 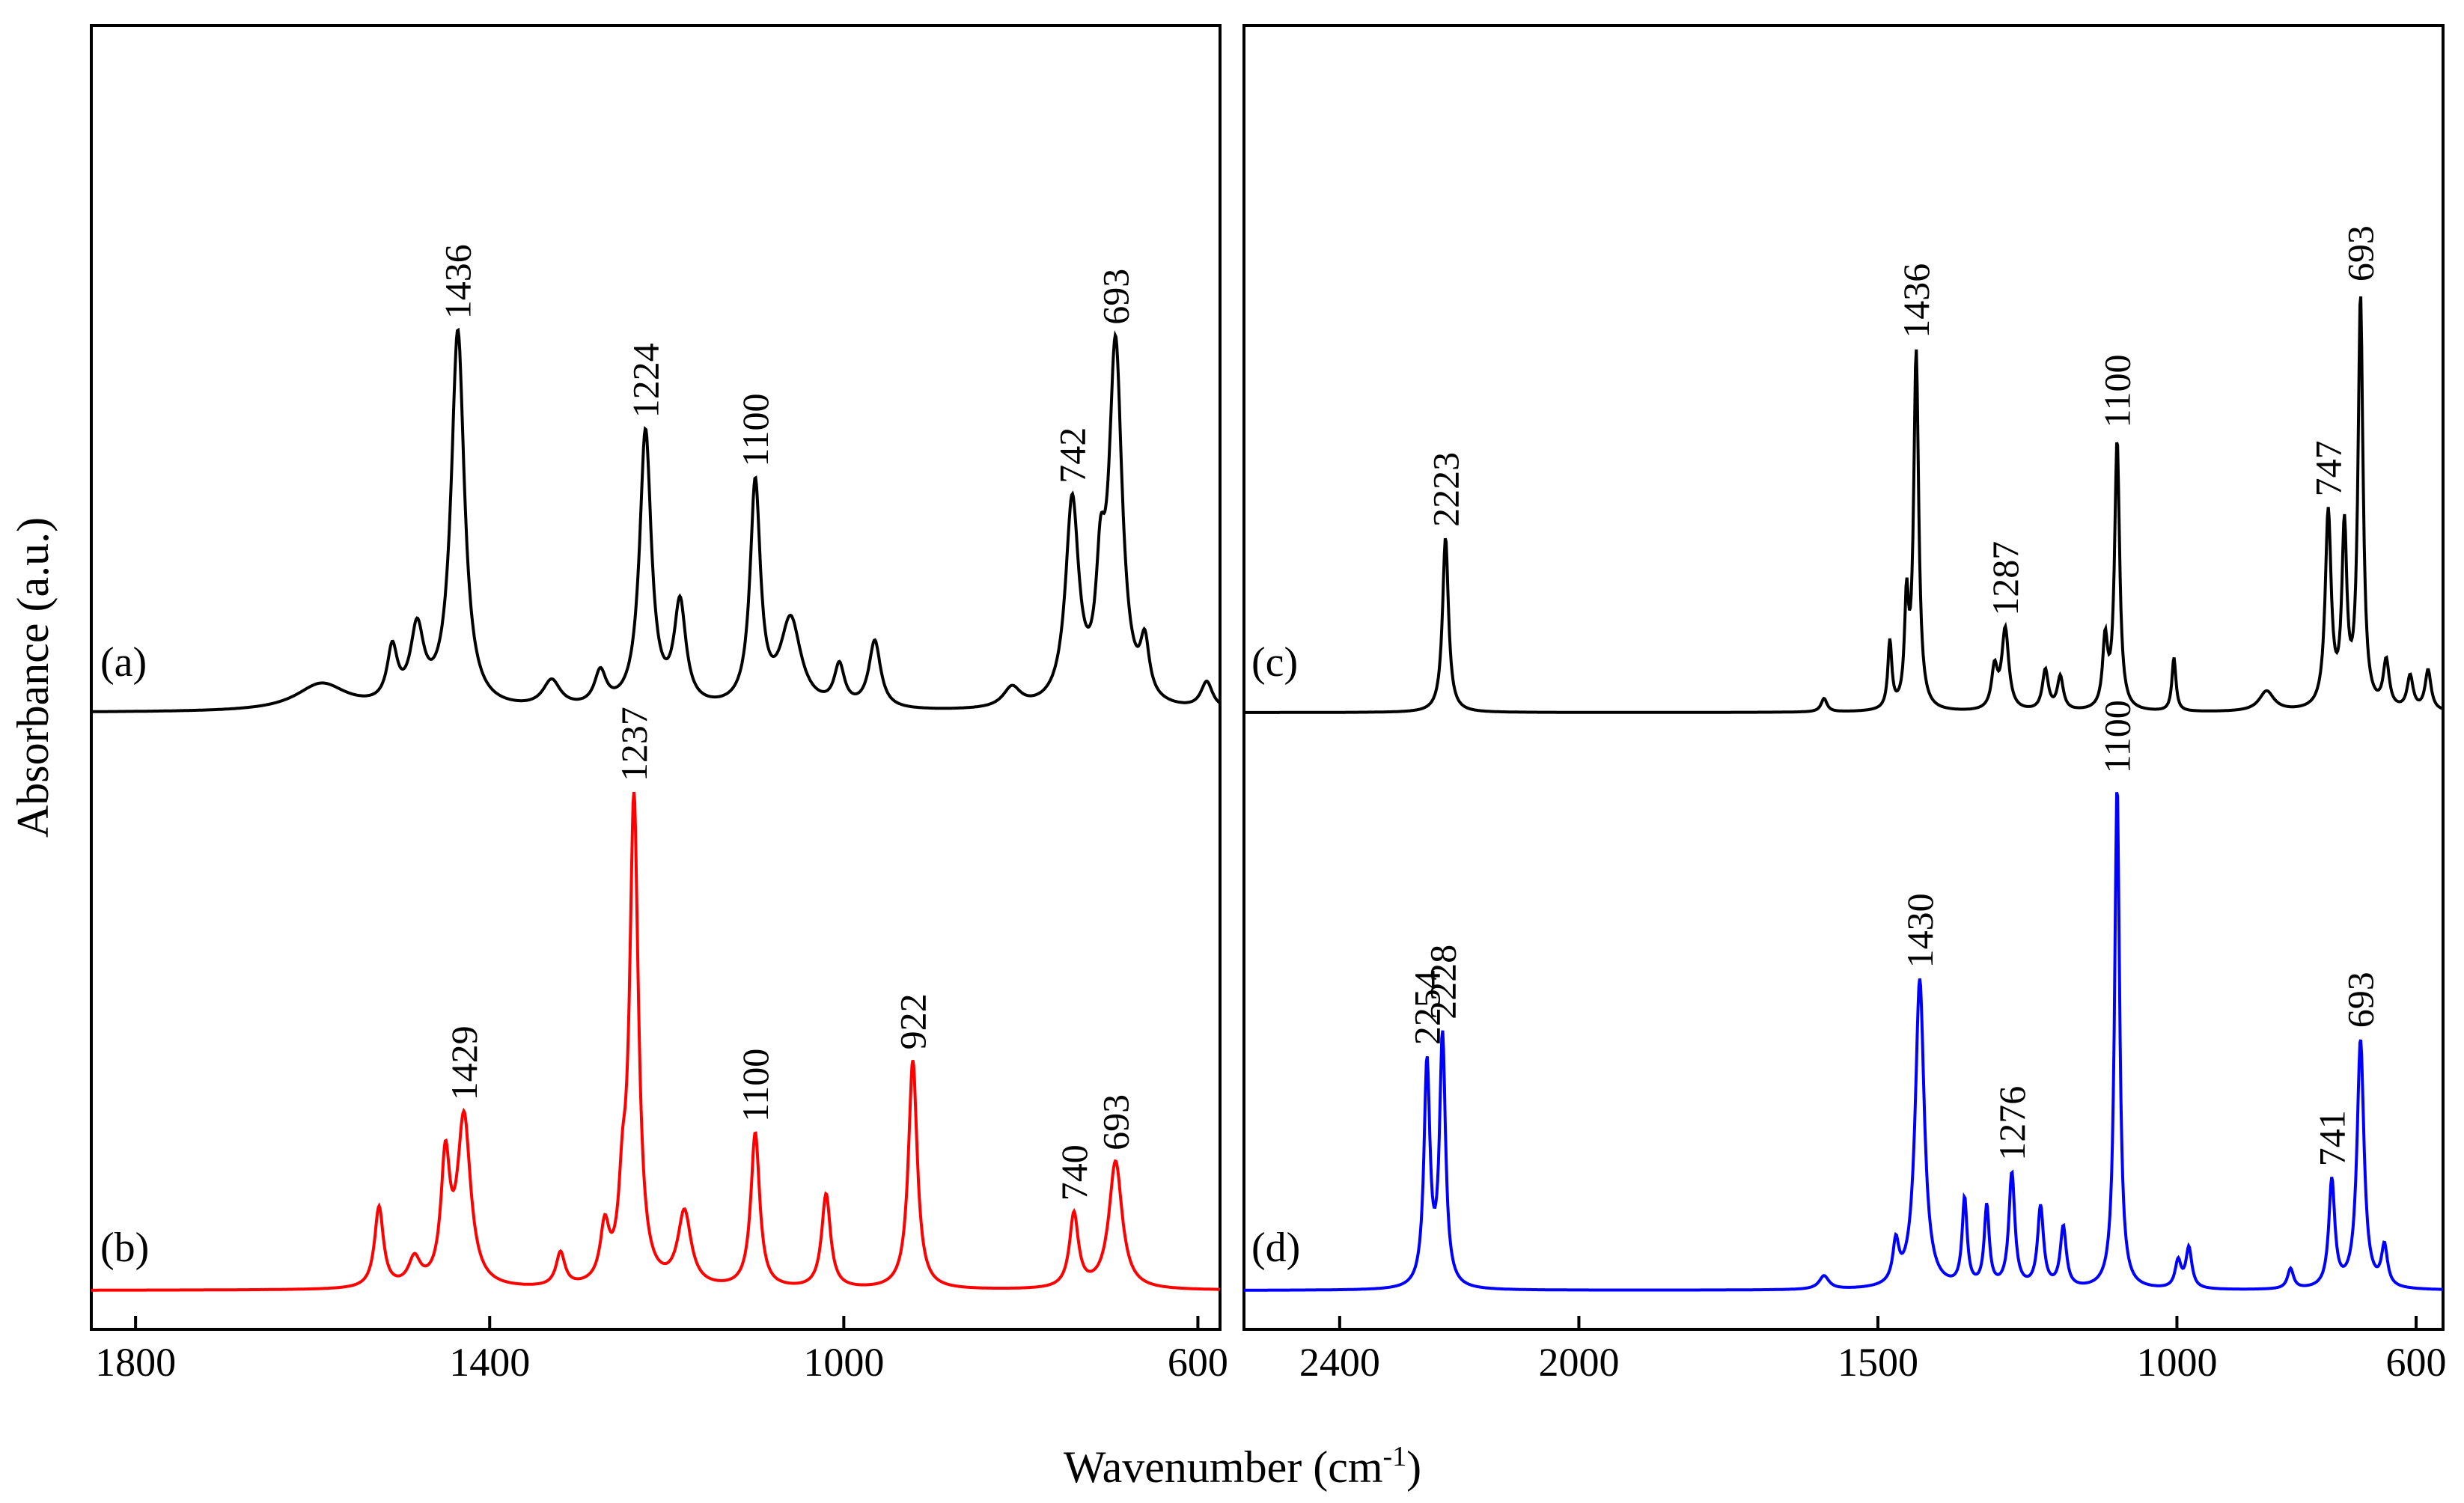 I want to click on peak-label: 1287, so click(x=2005, y=578).